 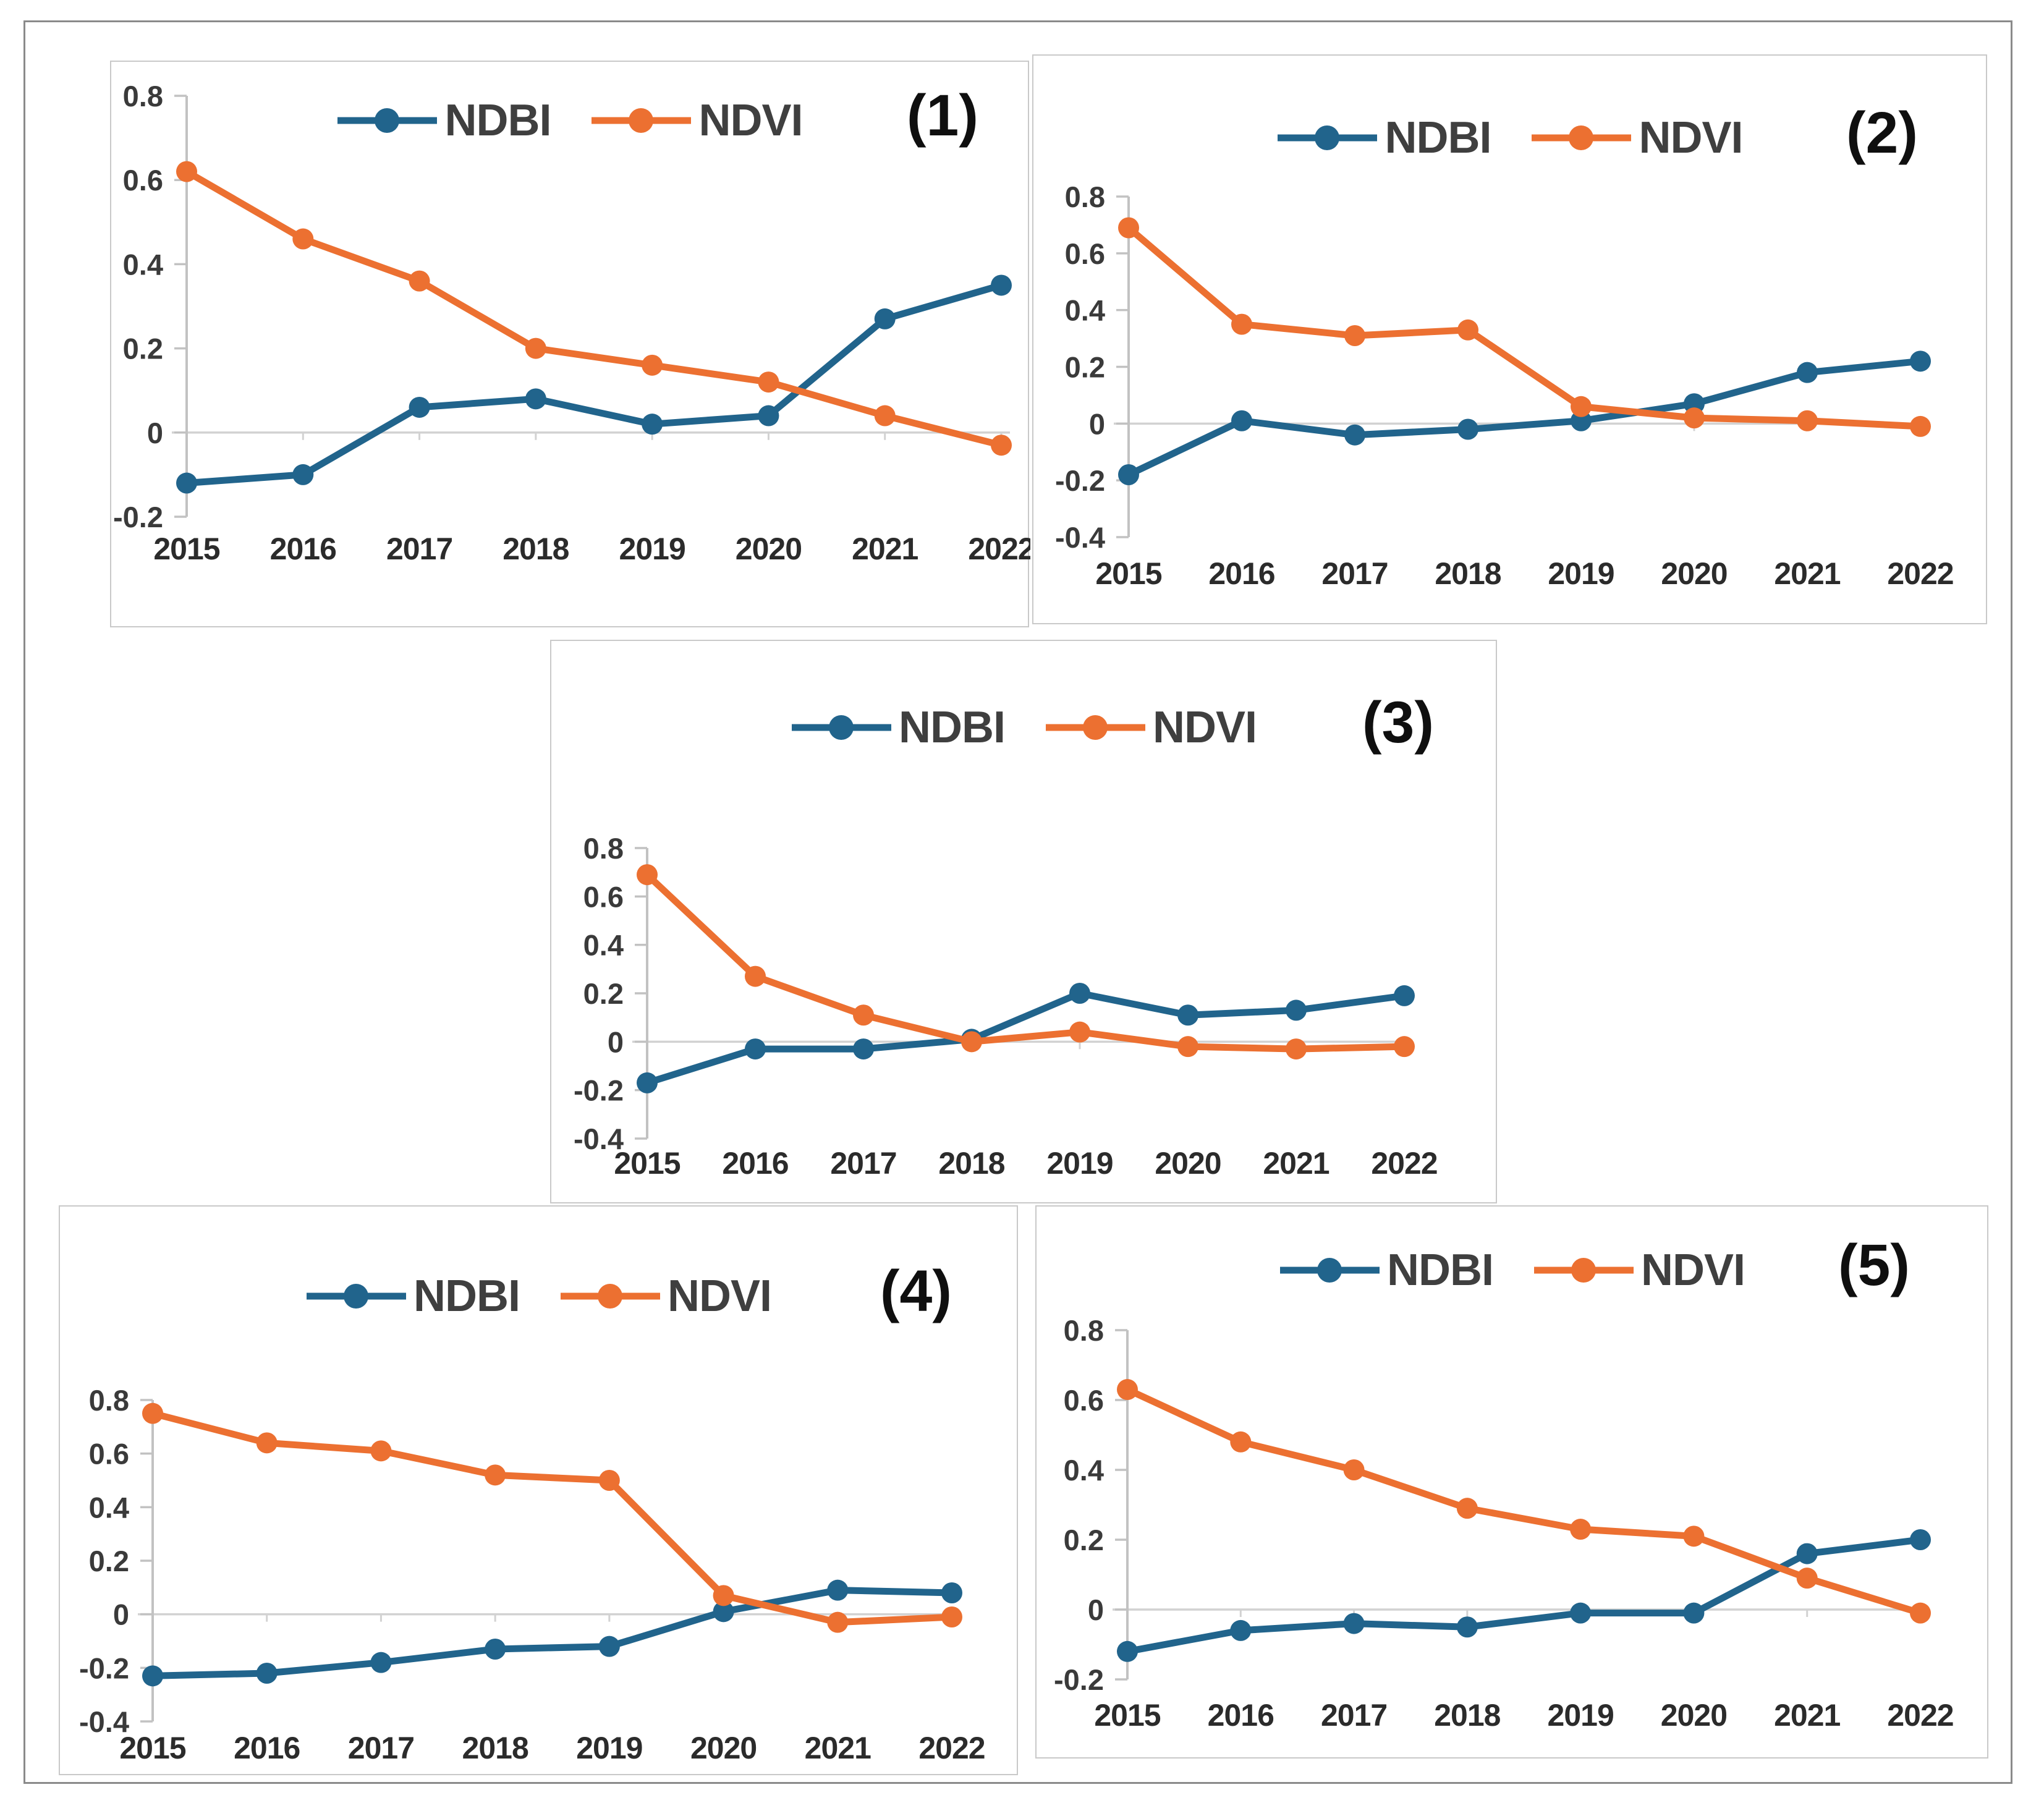 I want to click on x-year-label: 2022, so click(x=952, y=1748).